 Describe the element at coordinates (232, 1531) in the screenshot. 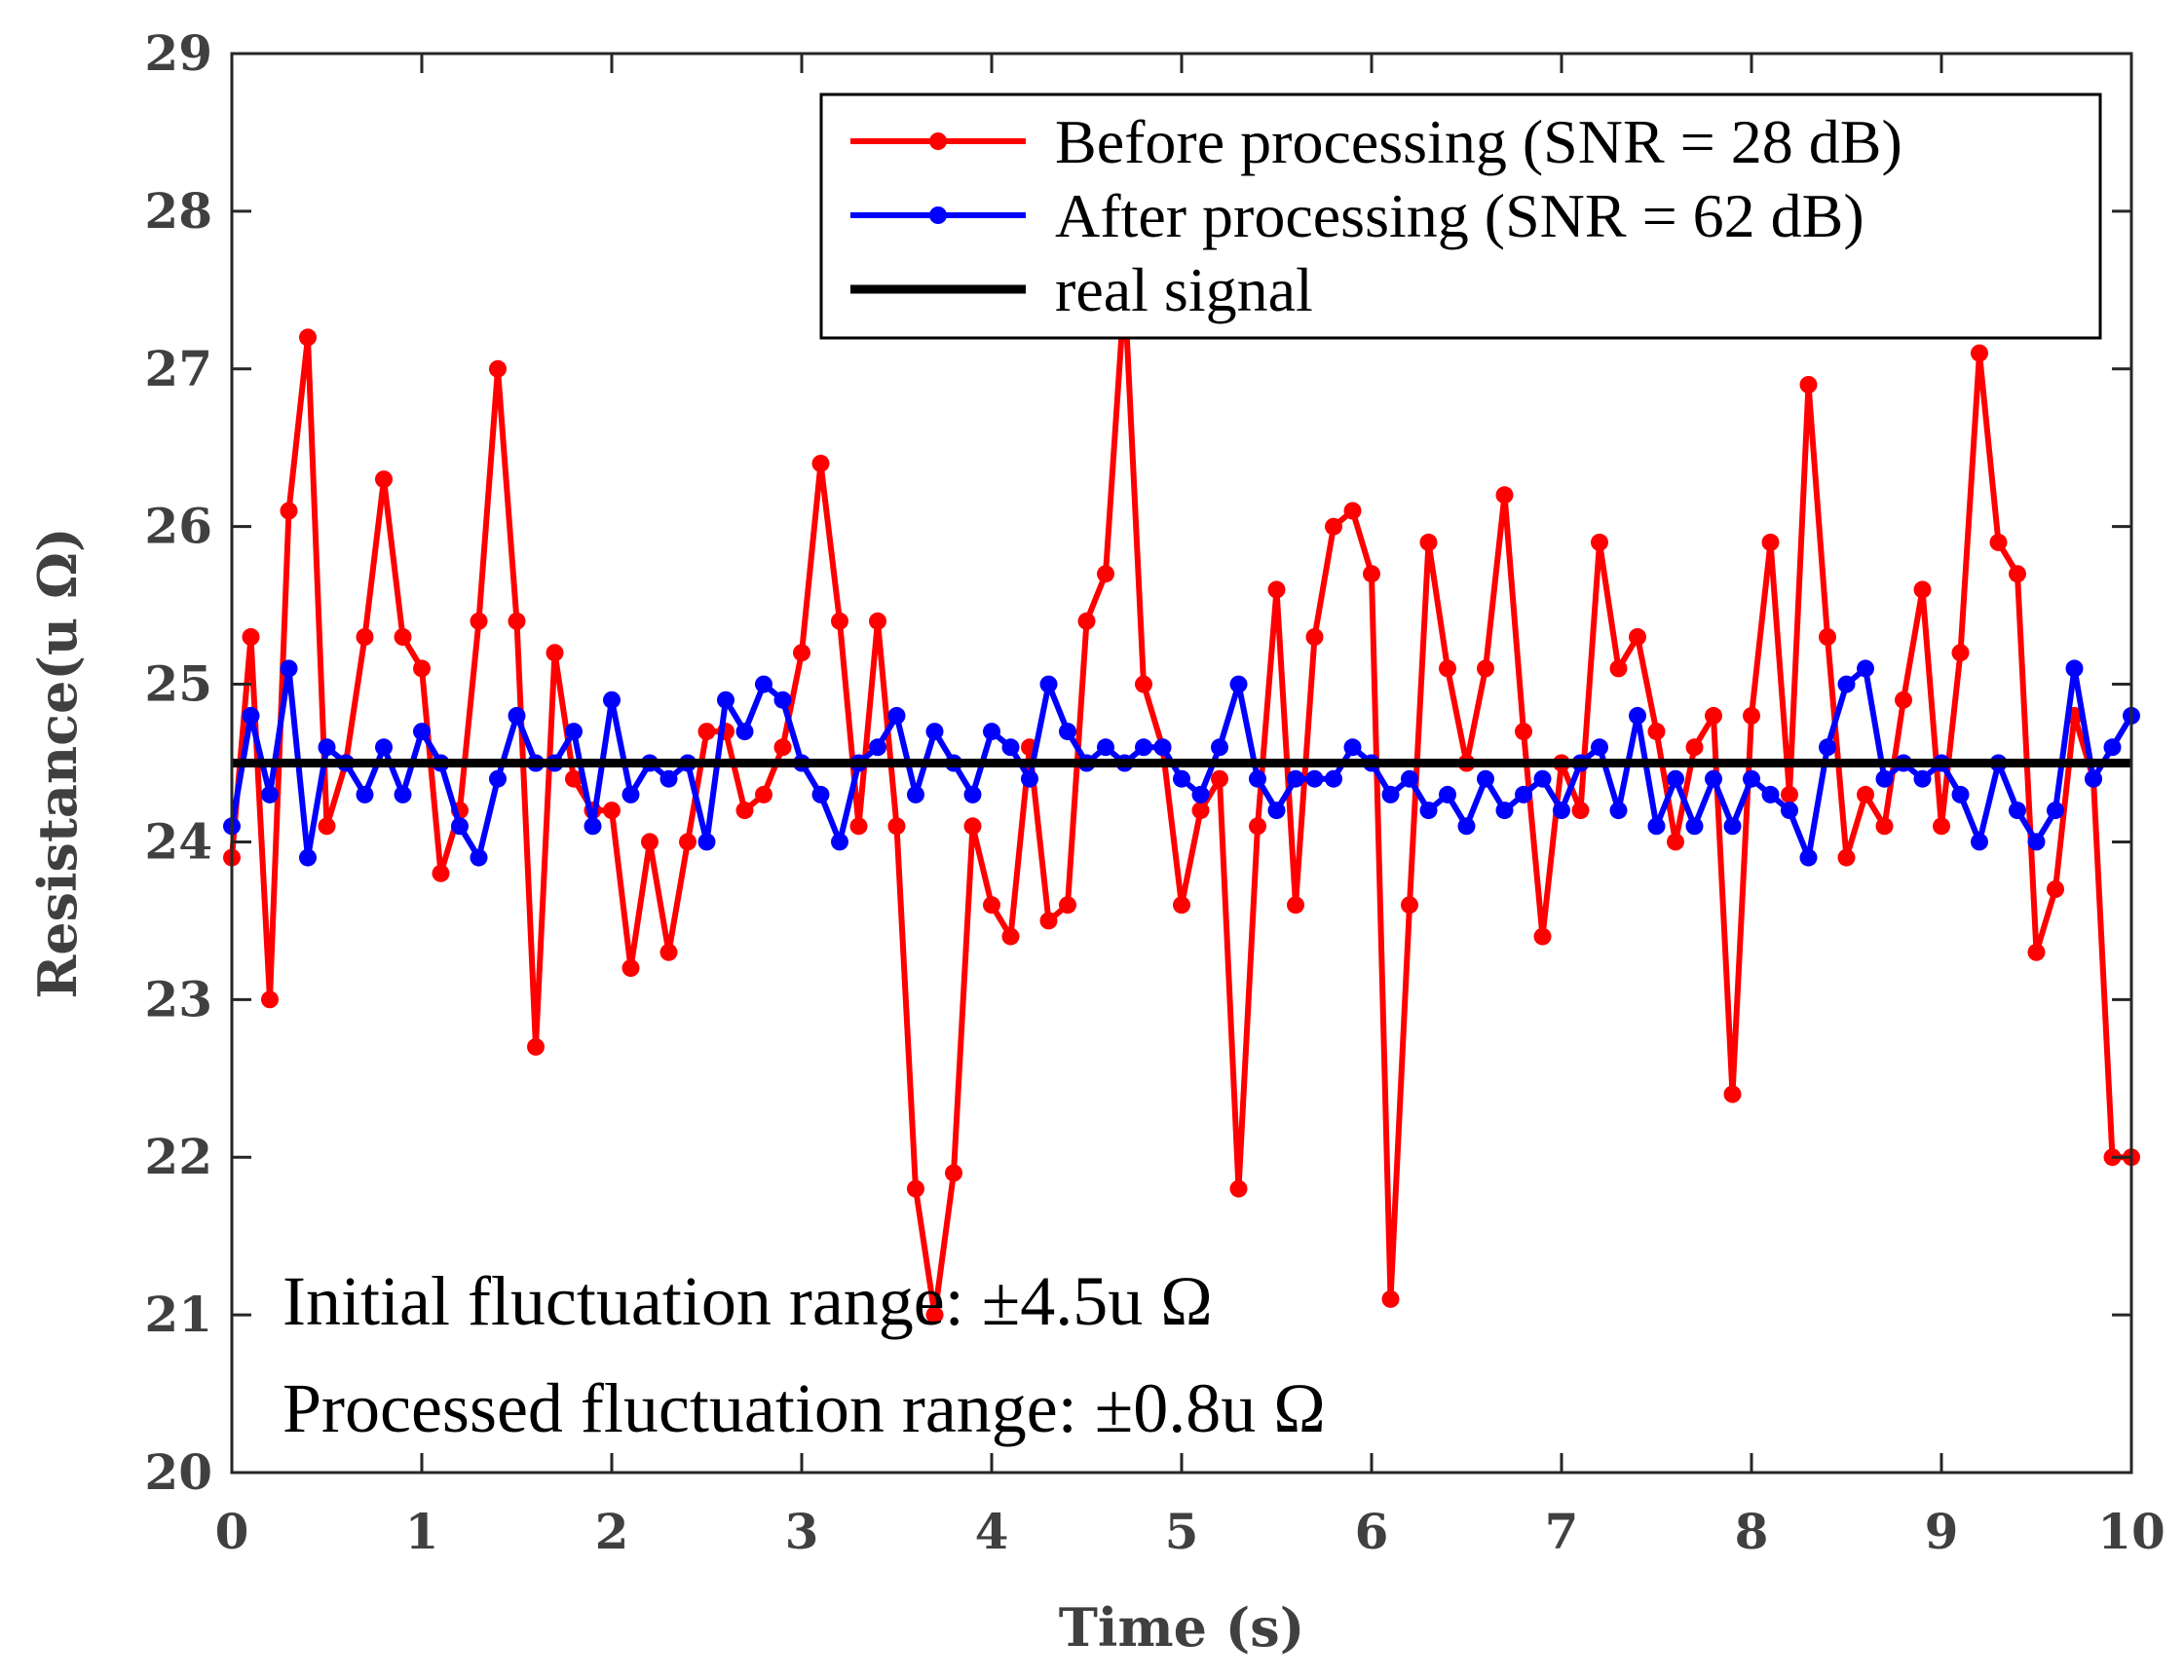

I see `x-tick-label: 0` at that location.